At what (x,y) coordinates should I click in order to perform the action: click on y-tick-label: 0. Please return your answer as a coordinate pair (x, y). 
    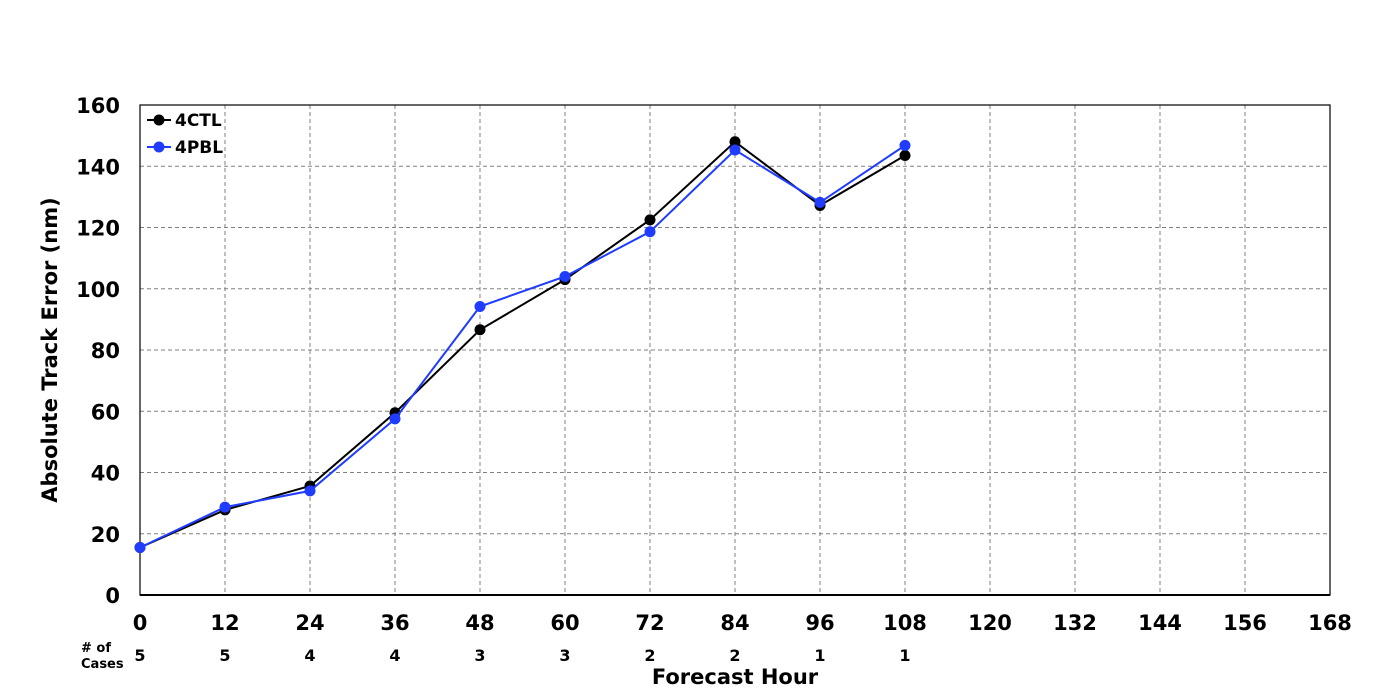
    Looking at the image, I should click on (112, 596).